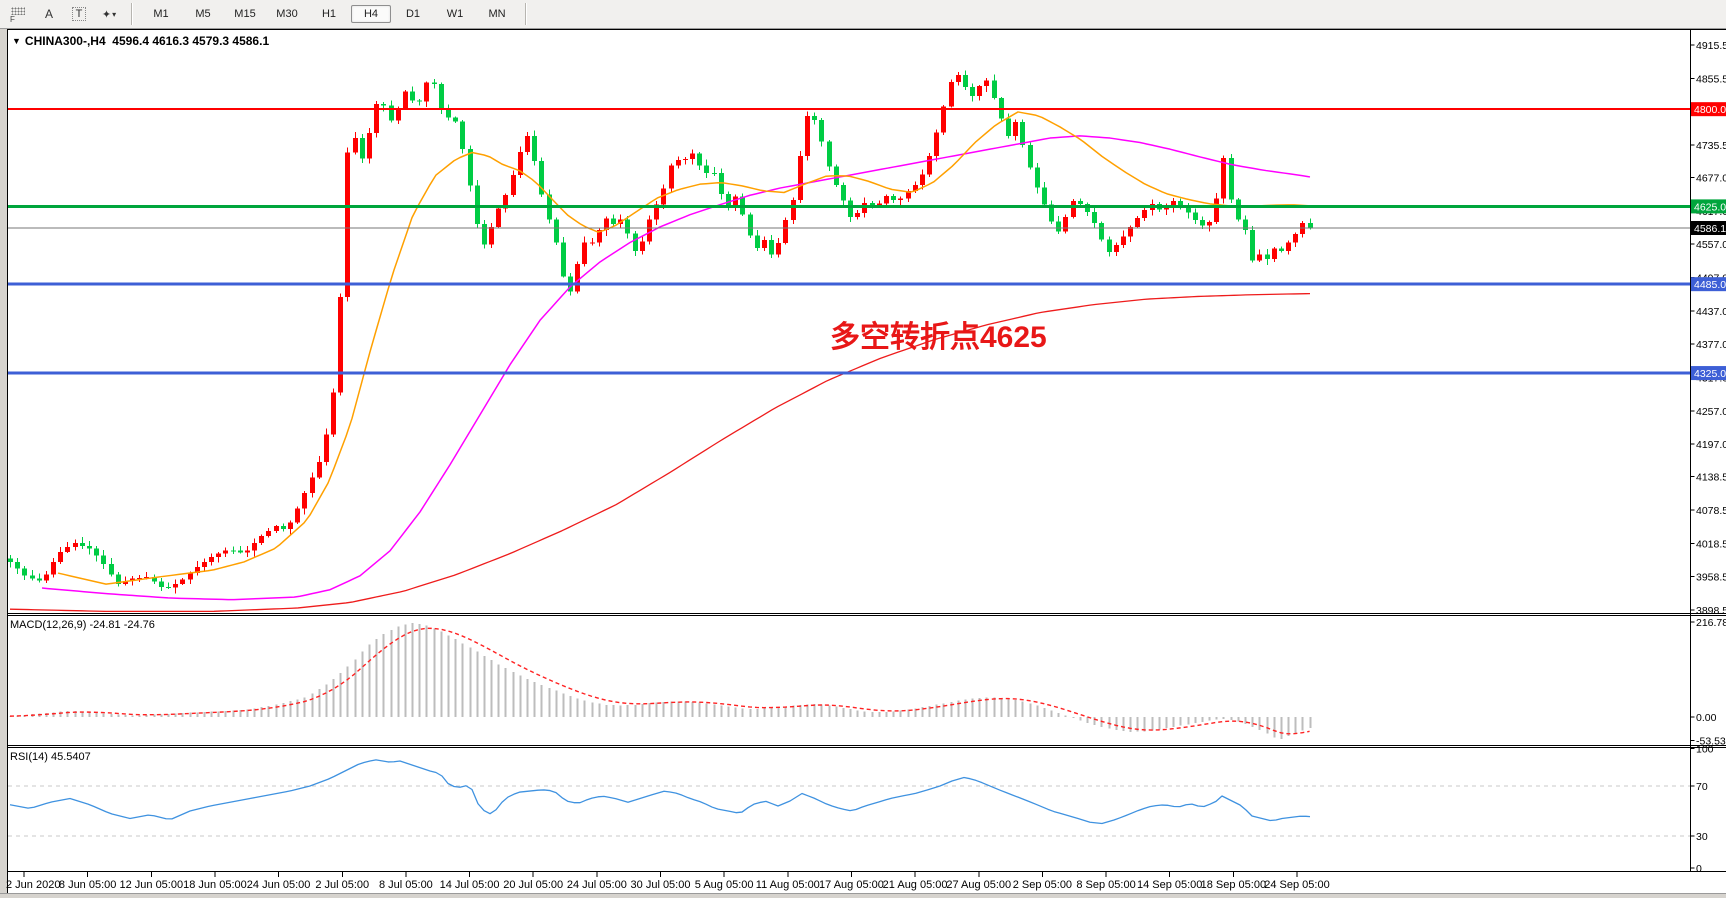 The height and width of the screenshot is (898, 1726). Describe the element at coordinates (1711, 478) in the screenshot. I see `price-tick-label: 4138.5` at that location.